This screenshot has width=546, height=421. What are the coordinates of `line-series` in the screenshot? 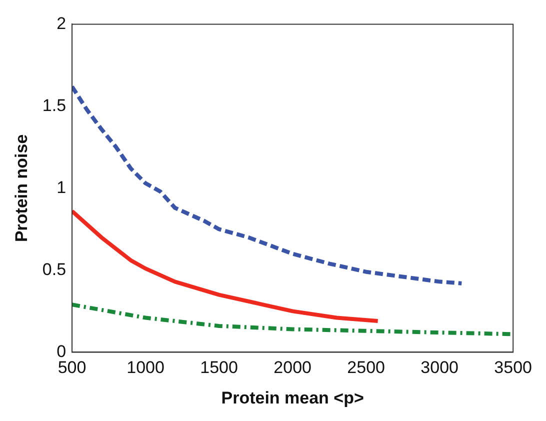 It's located at (293, 319).